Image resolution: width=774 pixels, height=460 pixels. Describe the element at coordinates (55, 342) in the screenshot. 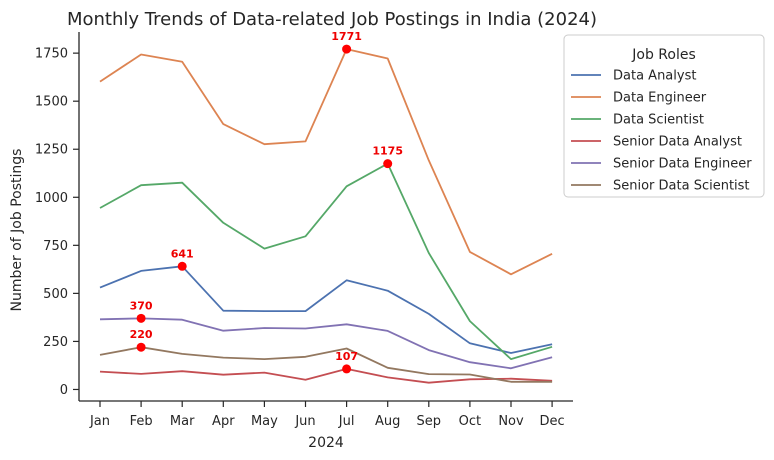

I see `y-tick-label: 250` at that location.